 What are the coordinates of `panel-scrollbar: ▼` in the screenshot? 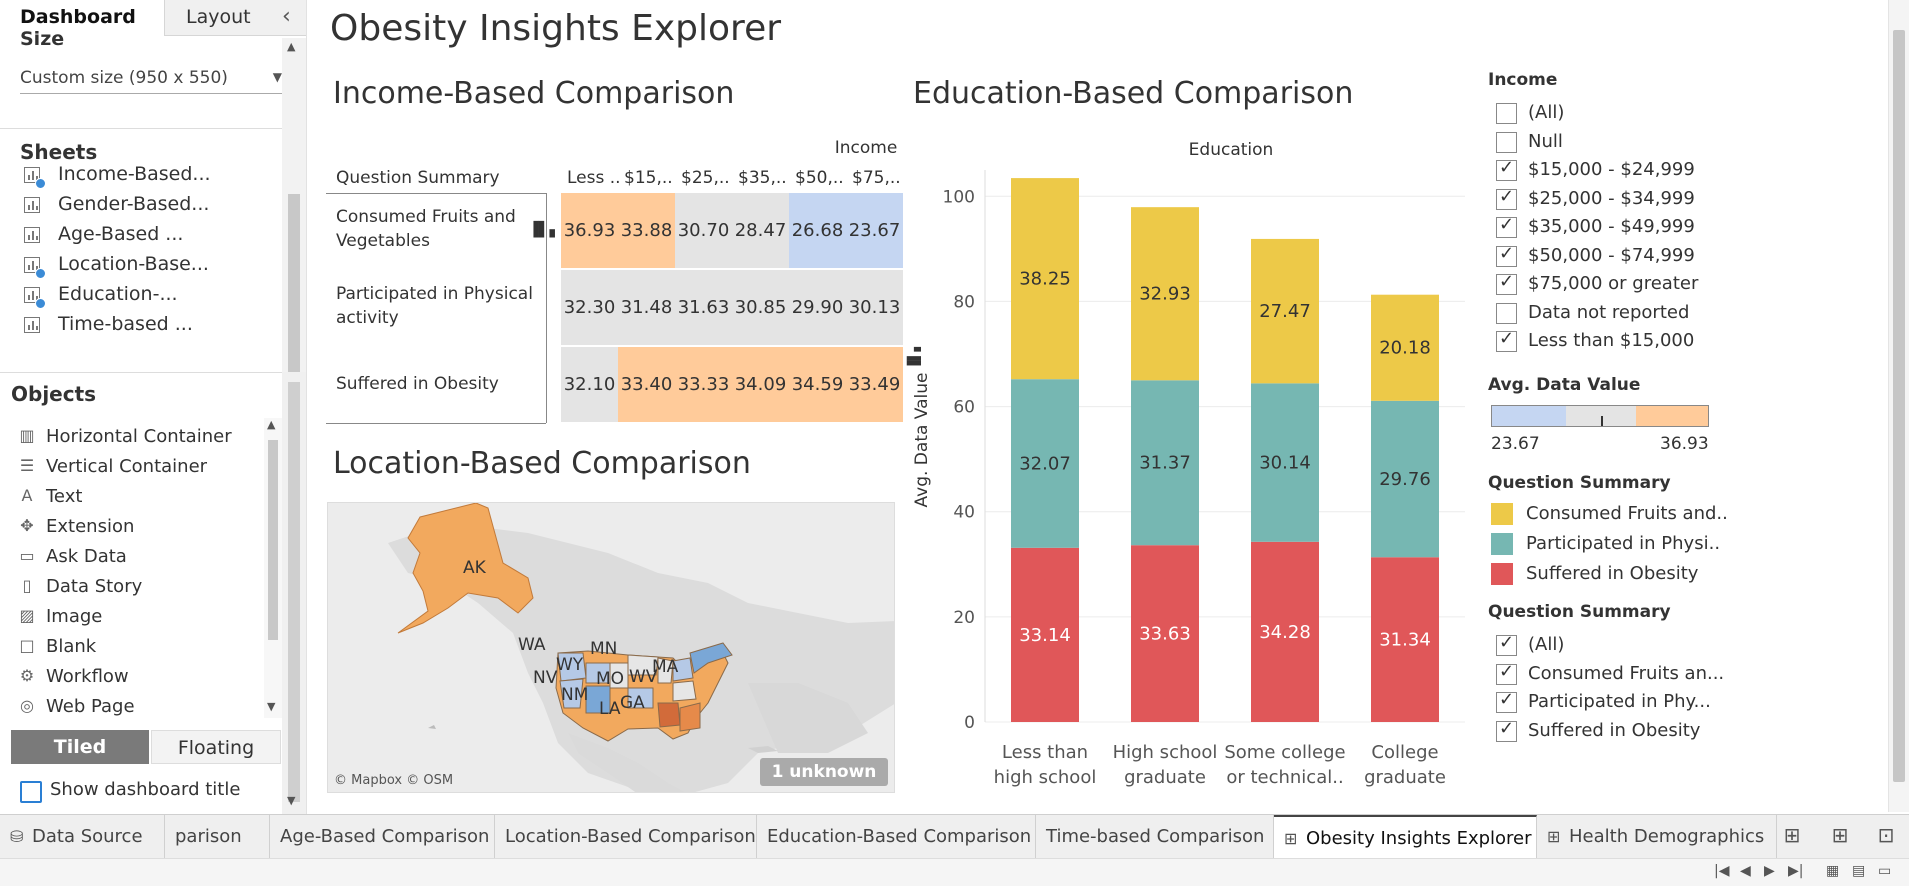 It's located at (294, 593).